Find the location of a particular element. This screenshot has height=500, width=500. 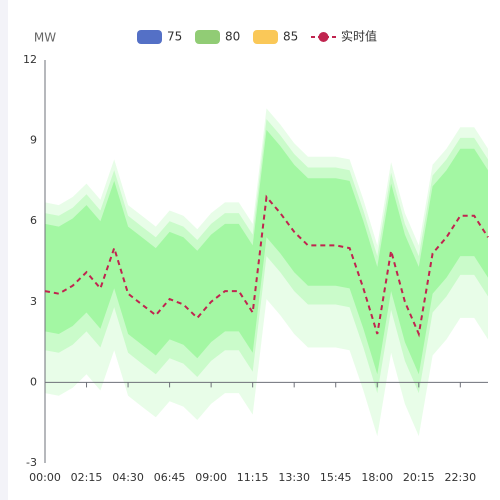

x-tick-label: 15:45 is located at coordinates (336, 477).